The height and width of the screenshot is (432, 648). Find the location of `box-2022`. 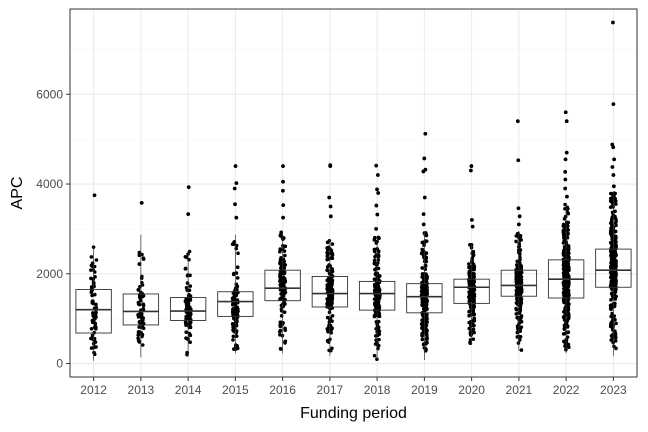

box-2022 is located at coordinates (566, 278).